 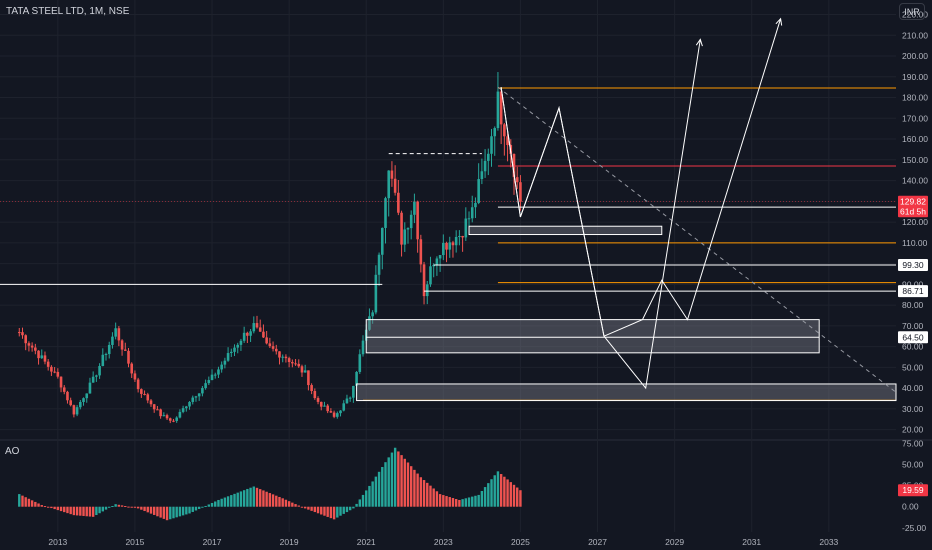 I want to click on price-label-bg, so click(x=913, y=265).